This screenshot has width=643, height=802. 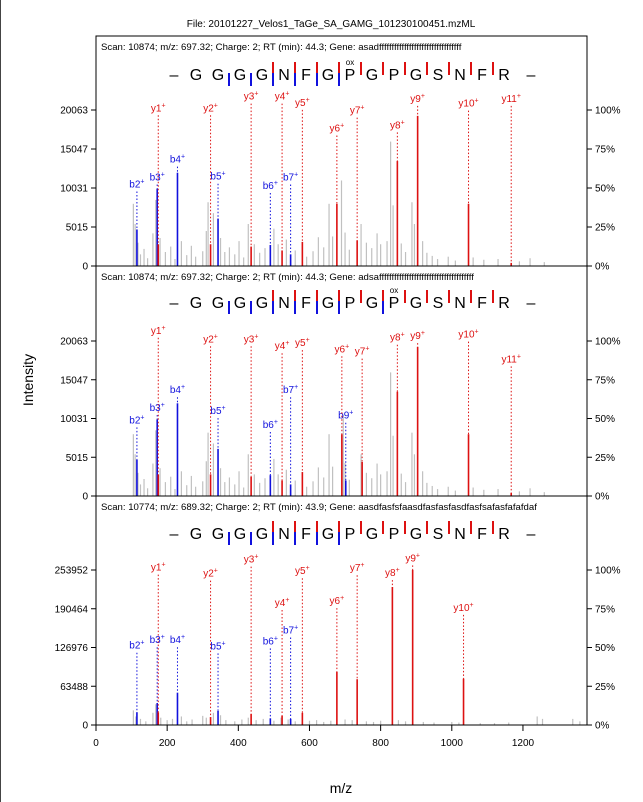 What do you see at coordinates (167, 743) in the screenshot?
I see `x-tick-label: 200` at bounding box center [167, 743].